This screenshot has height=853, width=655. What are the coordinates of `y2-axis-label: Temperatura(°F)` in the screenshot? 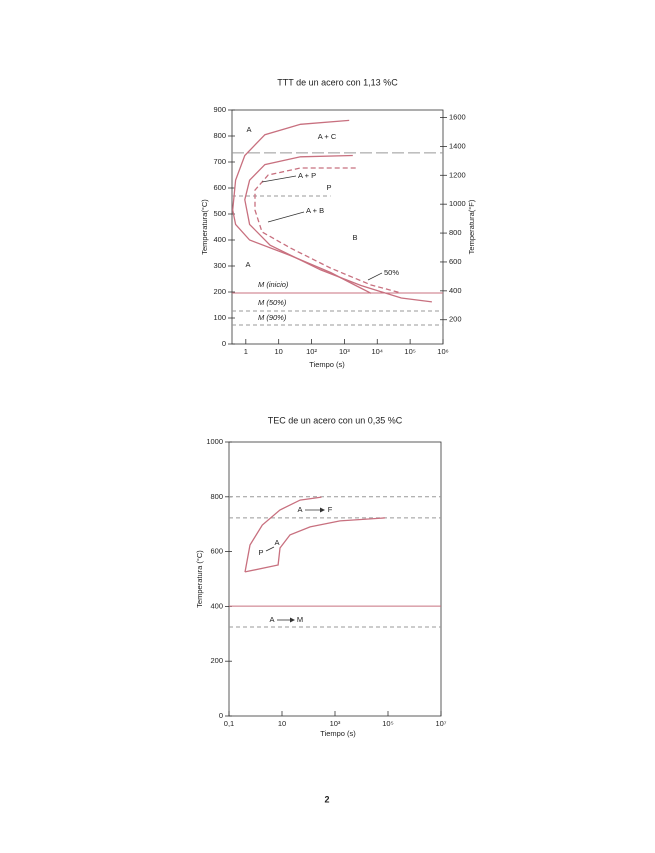 It's located at (471, 226).